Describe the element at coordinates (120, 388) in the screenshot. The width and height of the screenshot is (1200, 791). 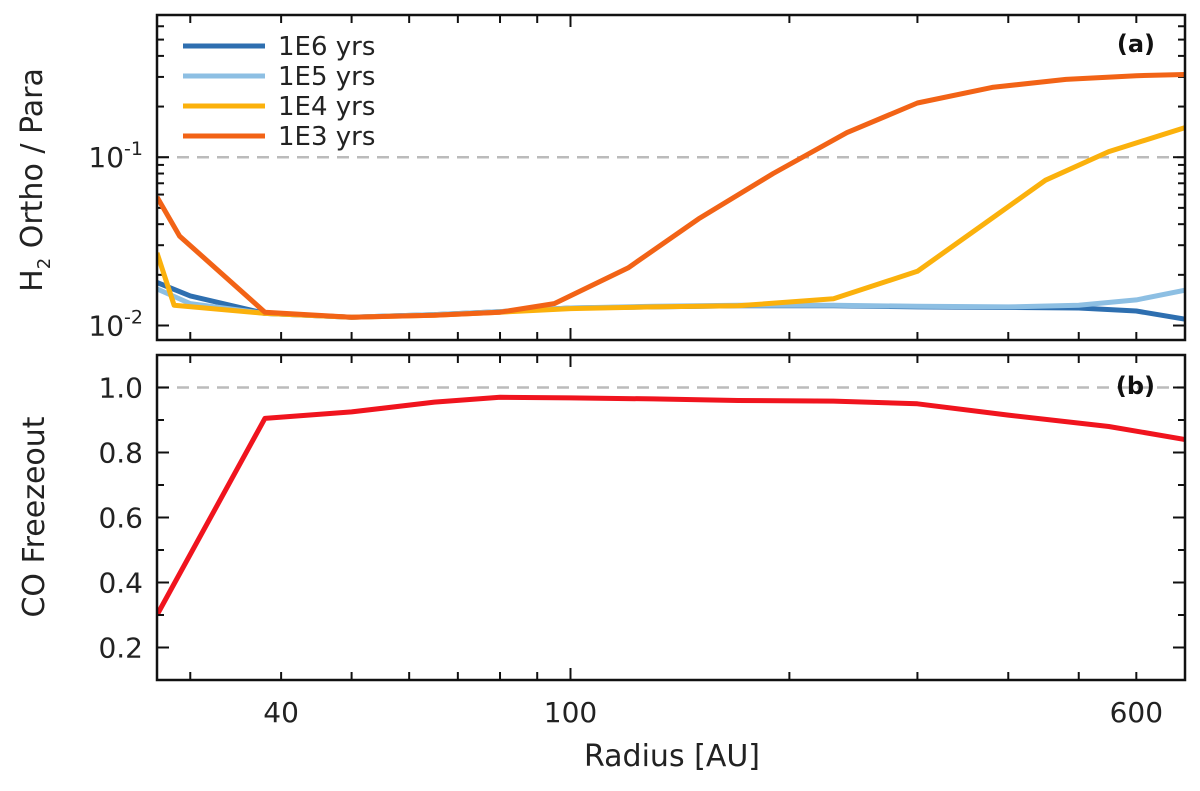
I see `panel-b-y-tick-label: 1.0` at that location.